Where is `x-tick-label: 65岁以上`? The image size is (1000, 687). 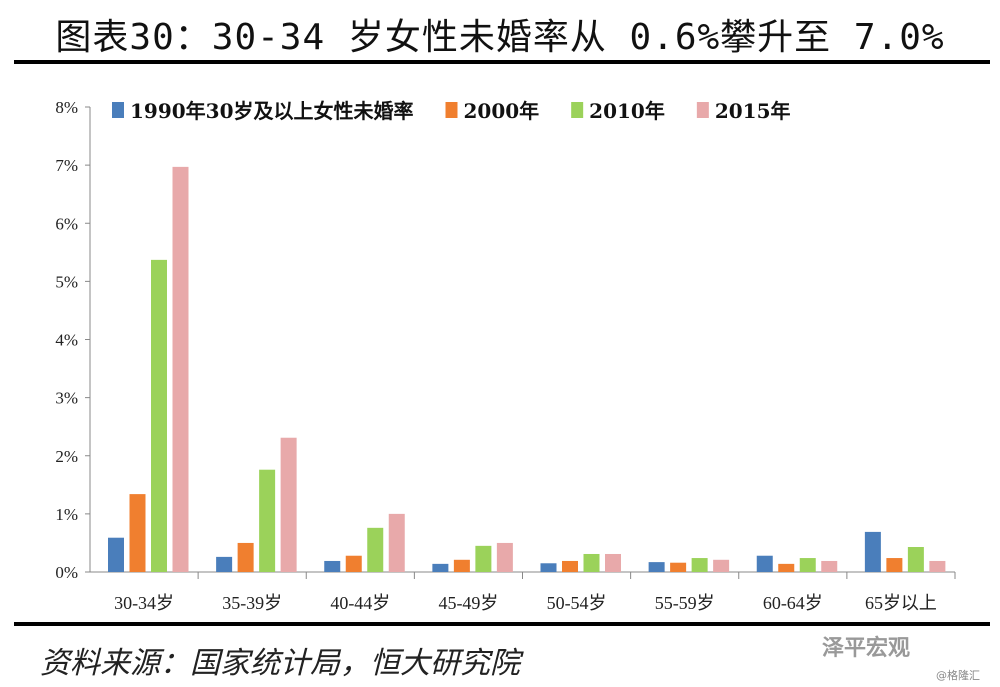 x-tick-label: 65岁以上 is located at coordinates (901, 603).